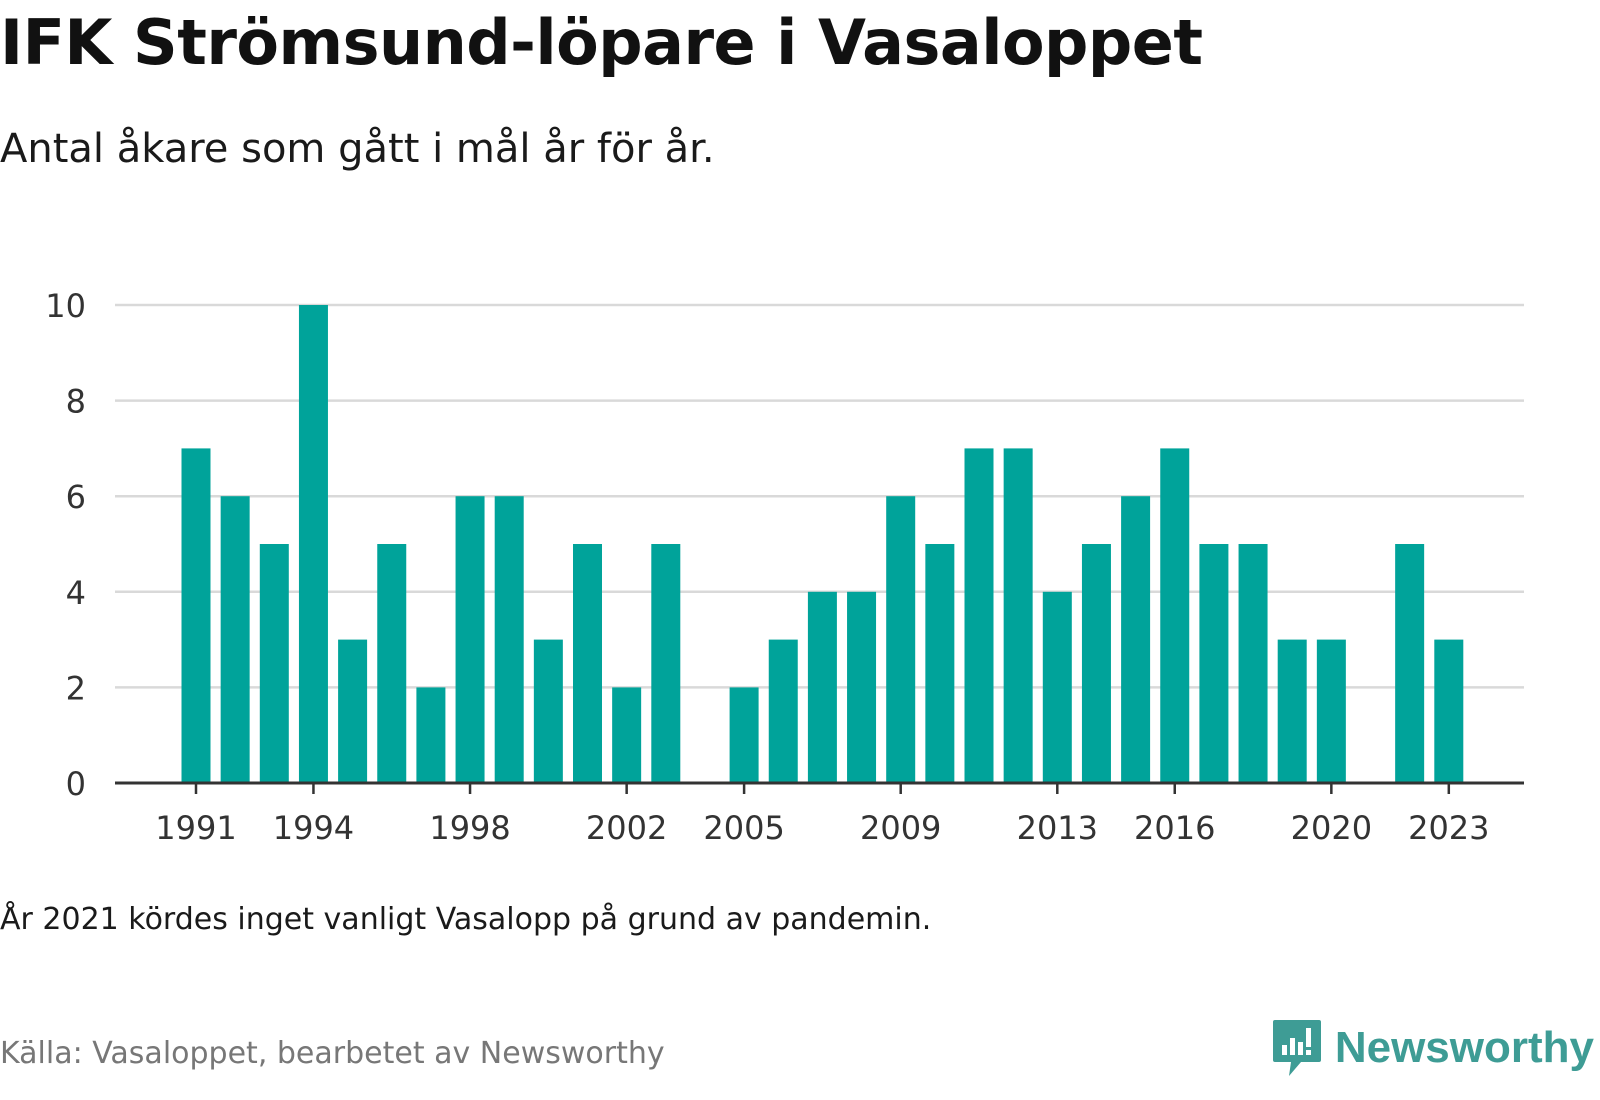 The height and width of the screenshot is (1100, 1600). What do you see at coordinates (1448, 828) in the screenshot?
I see `x-tick-label-2023: 2023` at bounding box center [1448, 828].